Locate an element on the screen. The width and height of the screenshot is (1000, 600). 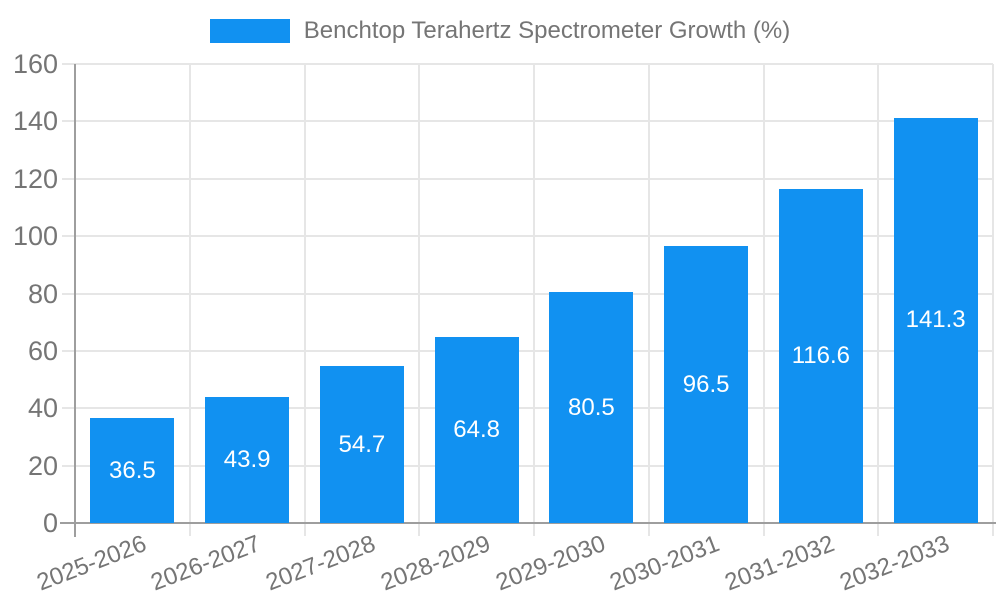
y-tick-label: 40 is located at coordinates (42, 408).